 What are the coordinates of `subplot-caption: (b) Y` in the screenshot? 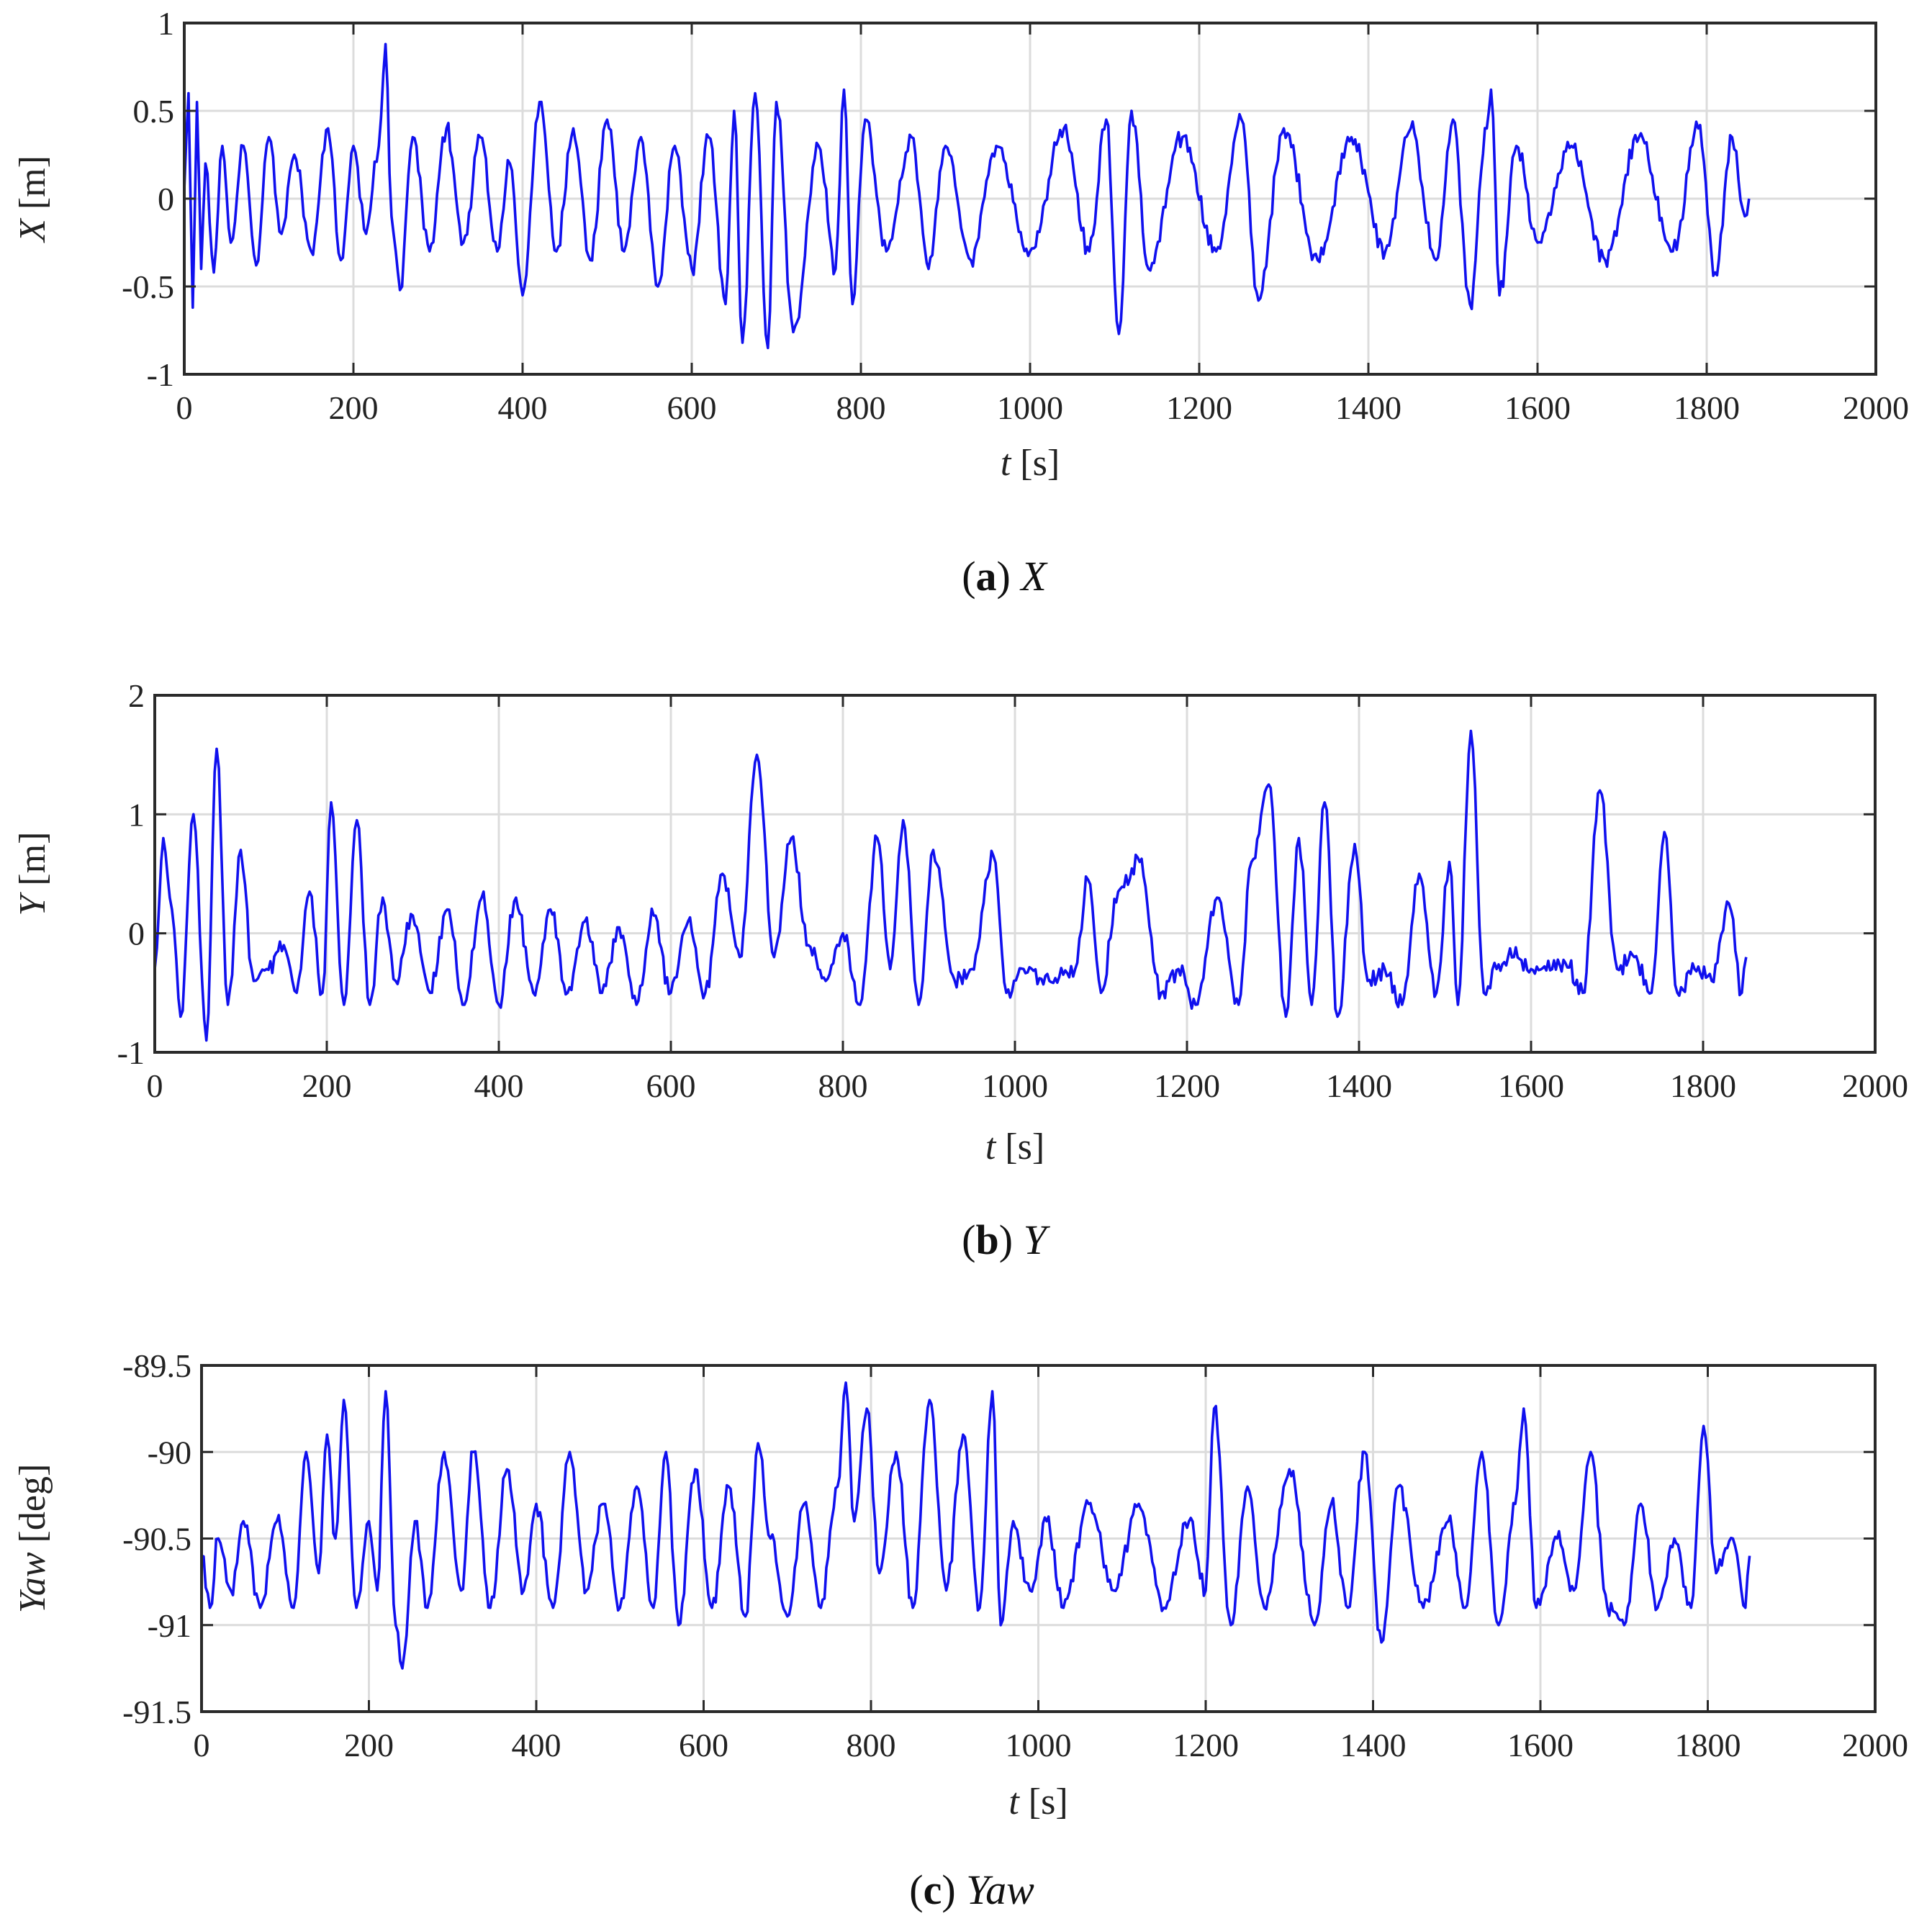 It's located at (1006, 1239).